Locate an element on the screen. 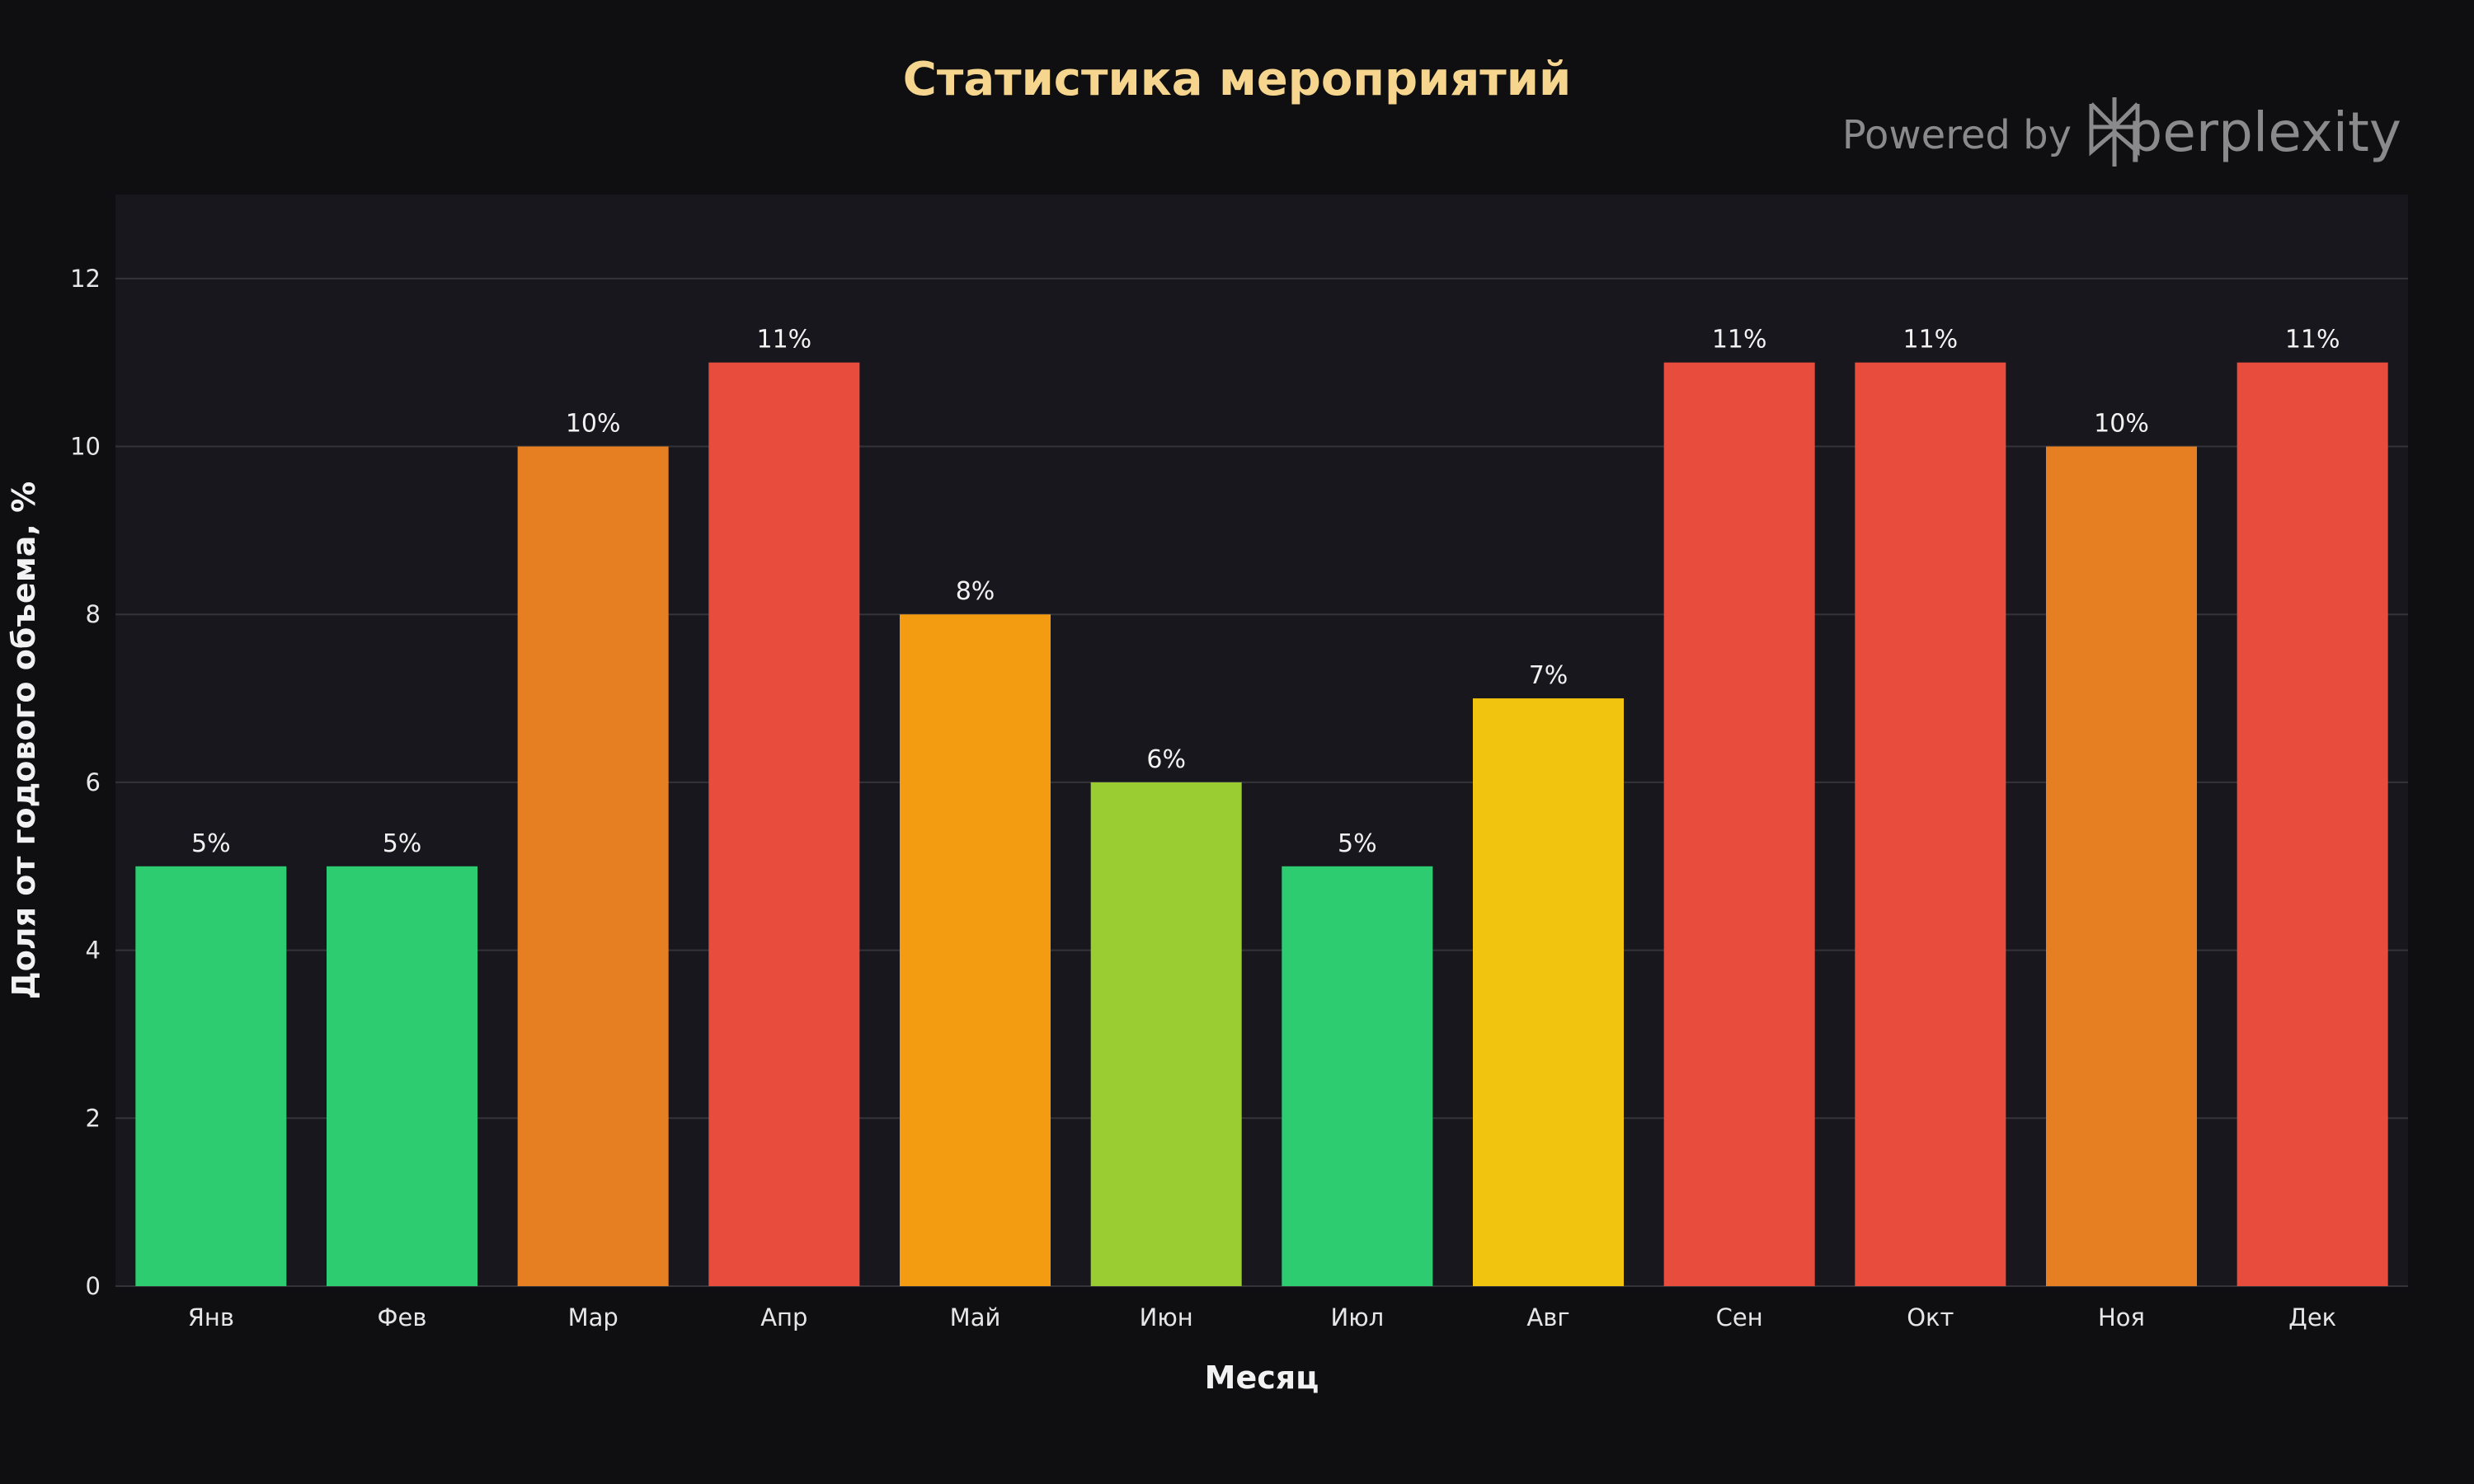  x-tick-label: Мар is located at coordinates (593, 1317).